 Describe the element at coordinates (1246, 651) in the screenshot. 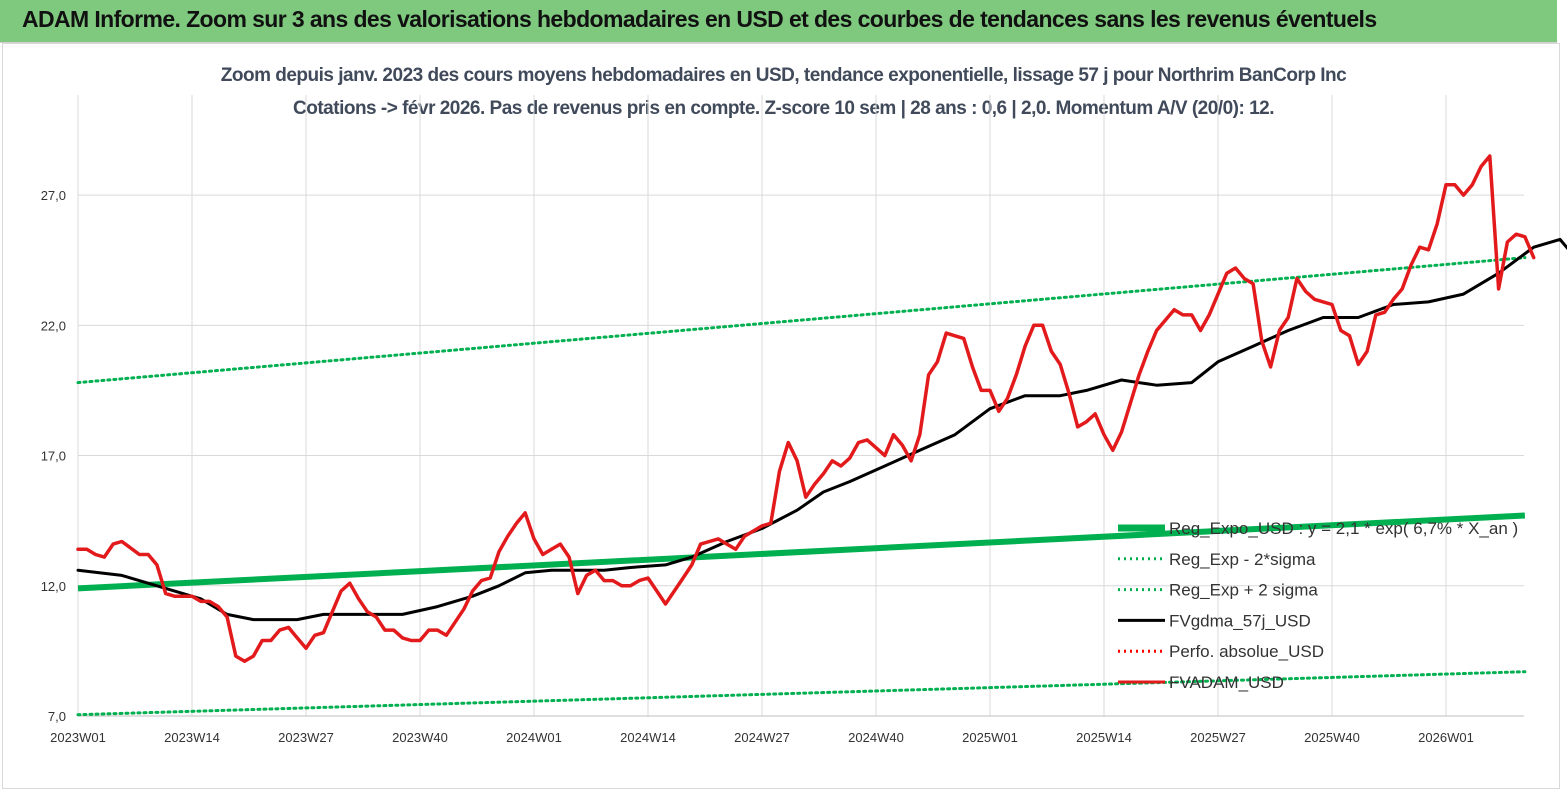

I see `legend-label: Perfo. absolue_USD` at that location.